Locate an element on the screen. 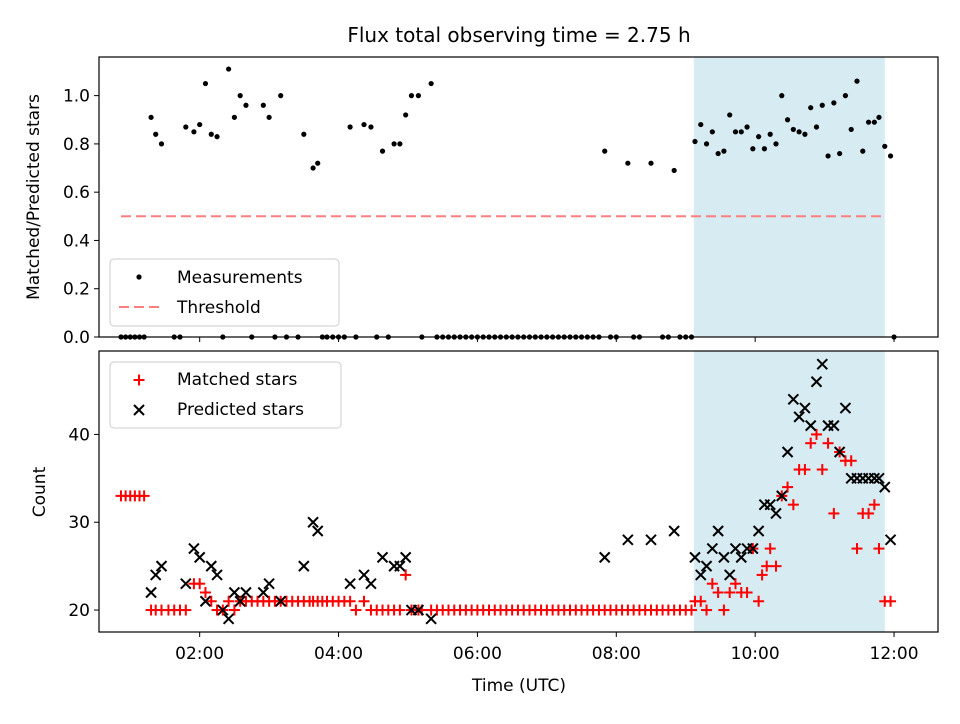  x-tick-label: 08:00 is located at coordinates (616, 654).